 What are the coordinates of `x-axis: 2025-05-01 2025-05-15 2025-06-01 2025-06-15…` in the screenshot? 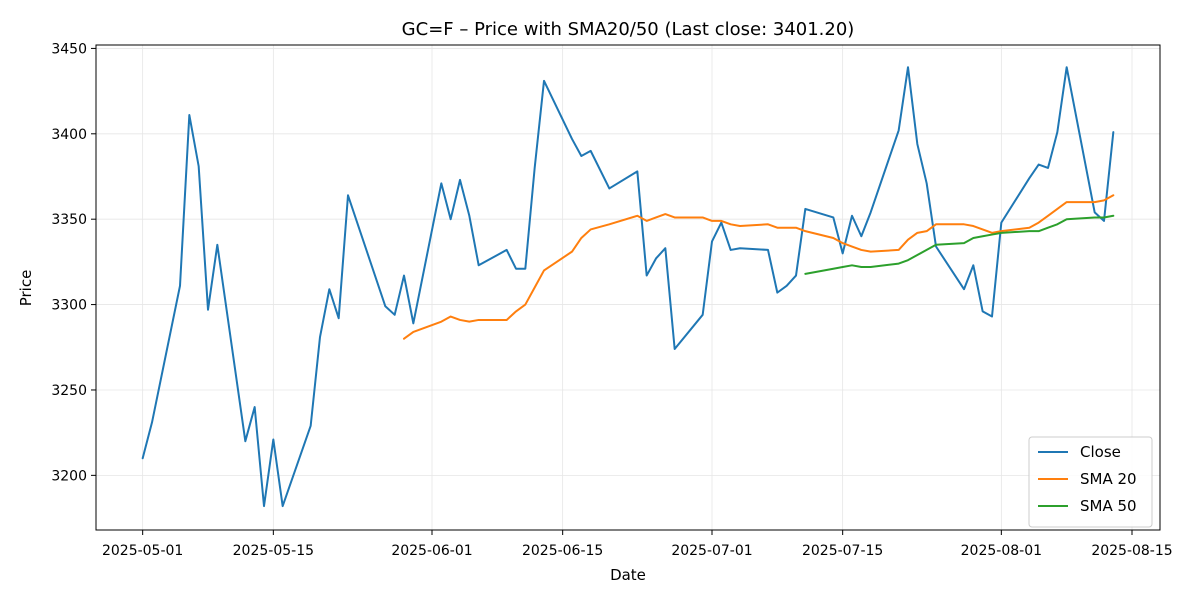 It's located at (637, 544).